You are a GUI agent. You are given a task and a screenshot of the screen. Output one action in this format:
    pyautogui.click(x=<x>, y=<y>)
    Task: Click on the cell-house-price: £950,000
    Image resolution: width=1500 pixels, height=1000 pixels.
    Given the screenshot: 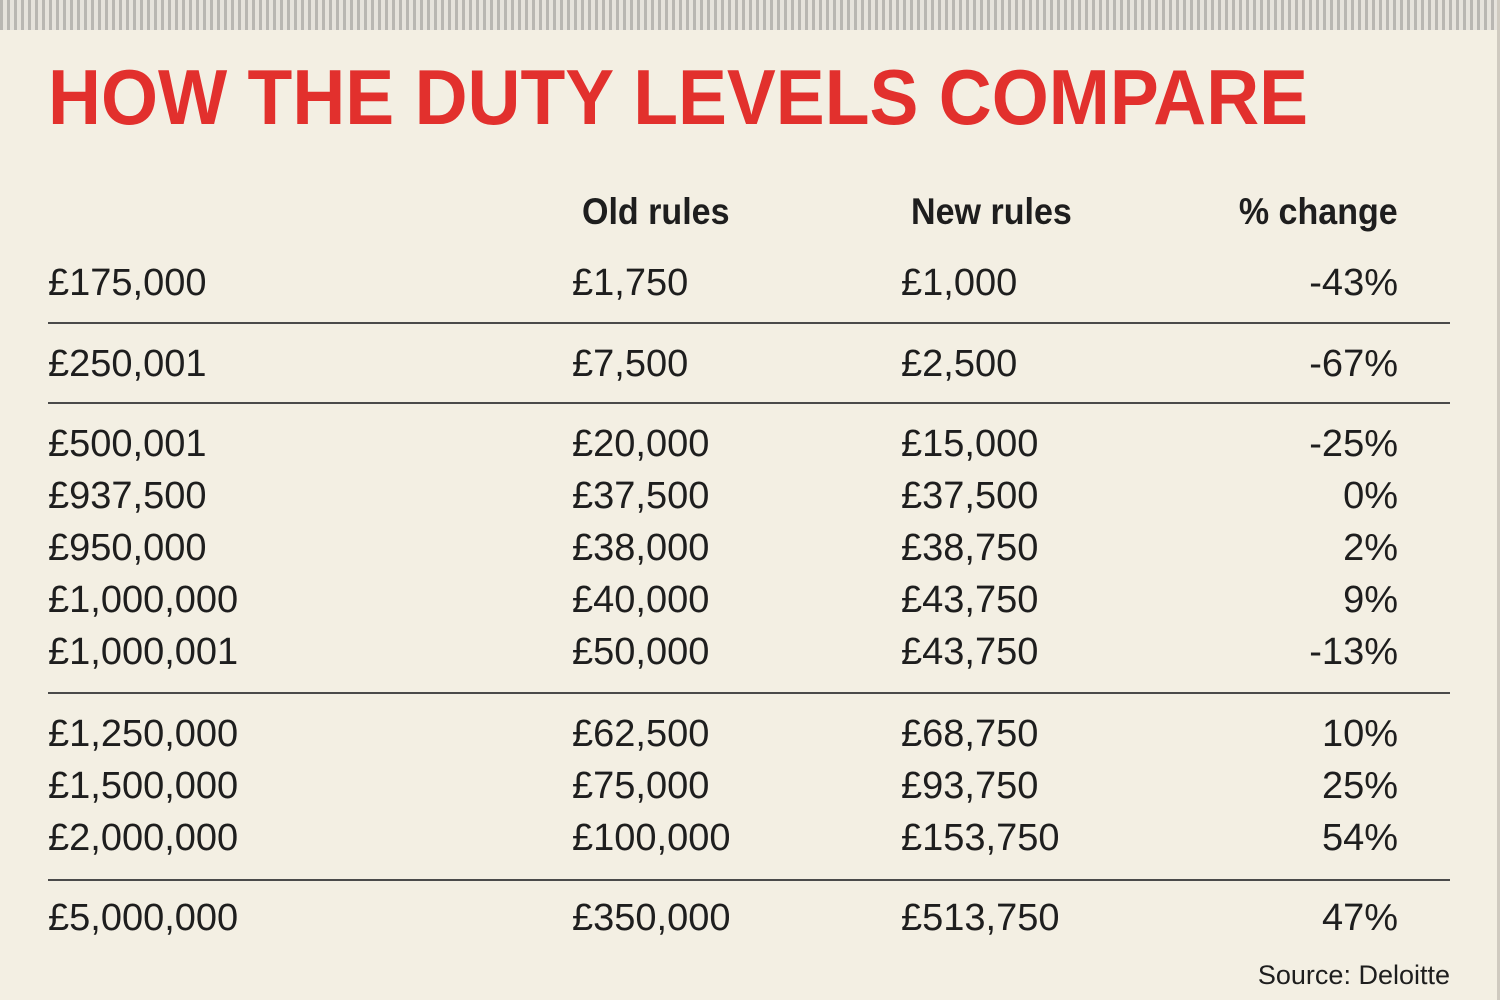 What is the action you would take?
    pyautogui.click(x=127, y=548)
    